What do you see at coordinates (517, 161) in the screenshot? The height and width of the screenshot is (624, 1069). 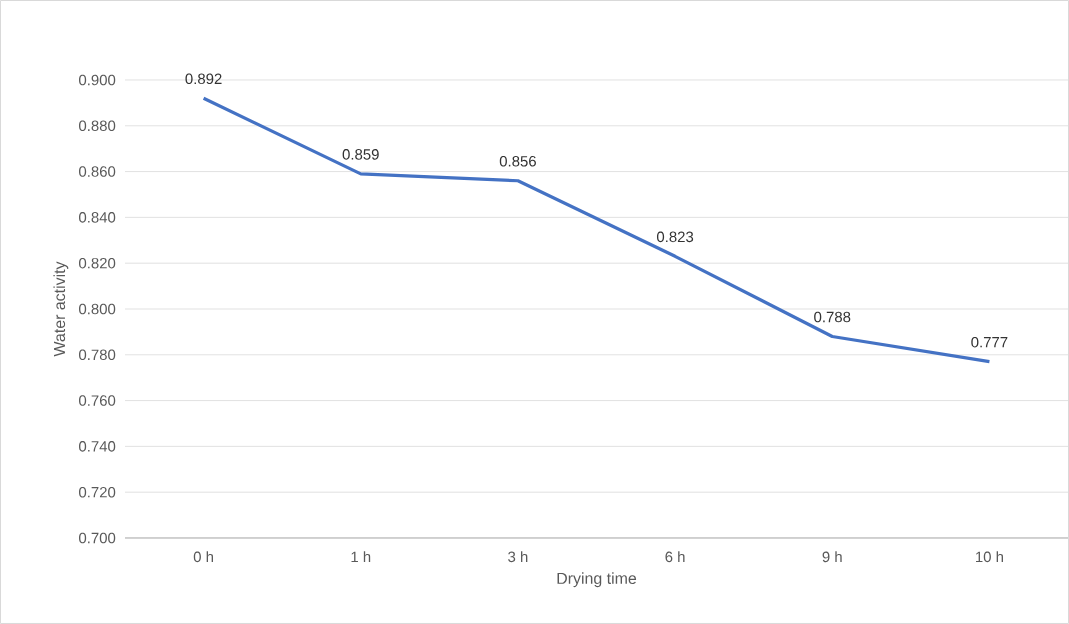 I see `data-label: 0.856` at bounding box center [517, 161].